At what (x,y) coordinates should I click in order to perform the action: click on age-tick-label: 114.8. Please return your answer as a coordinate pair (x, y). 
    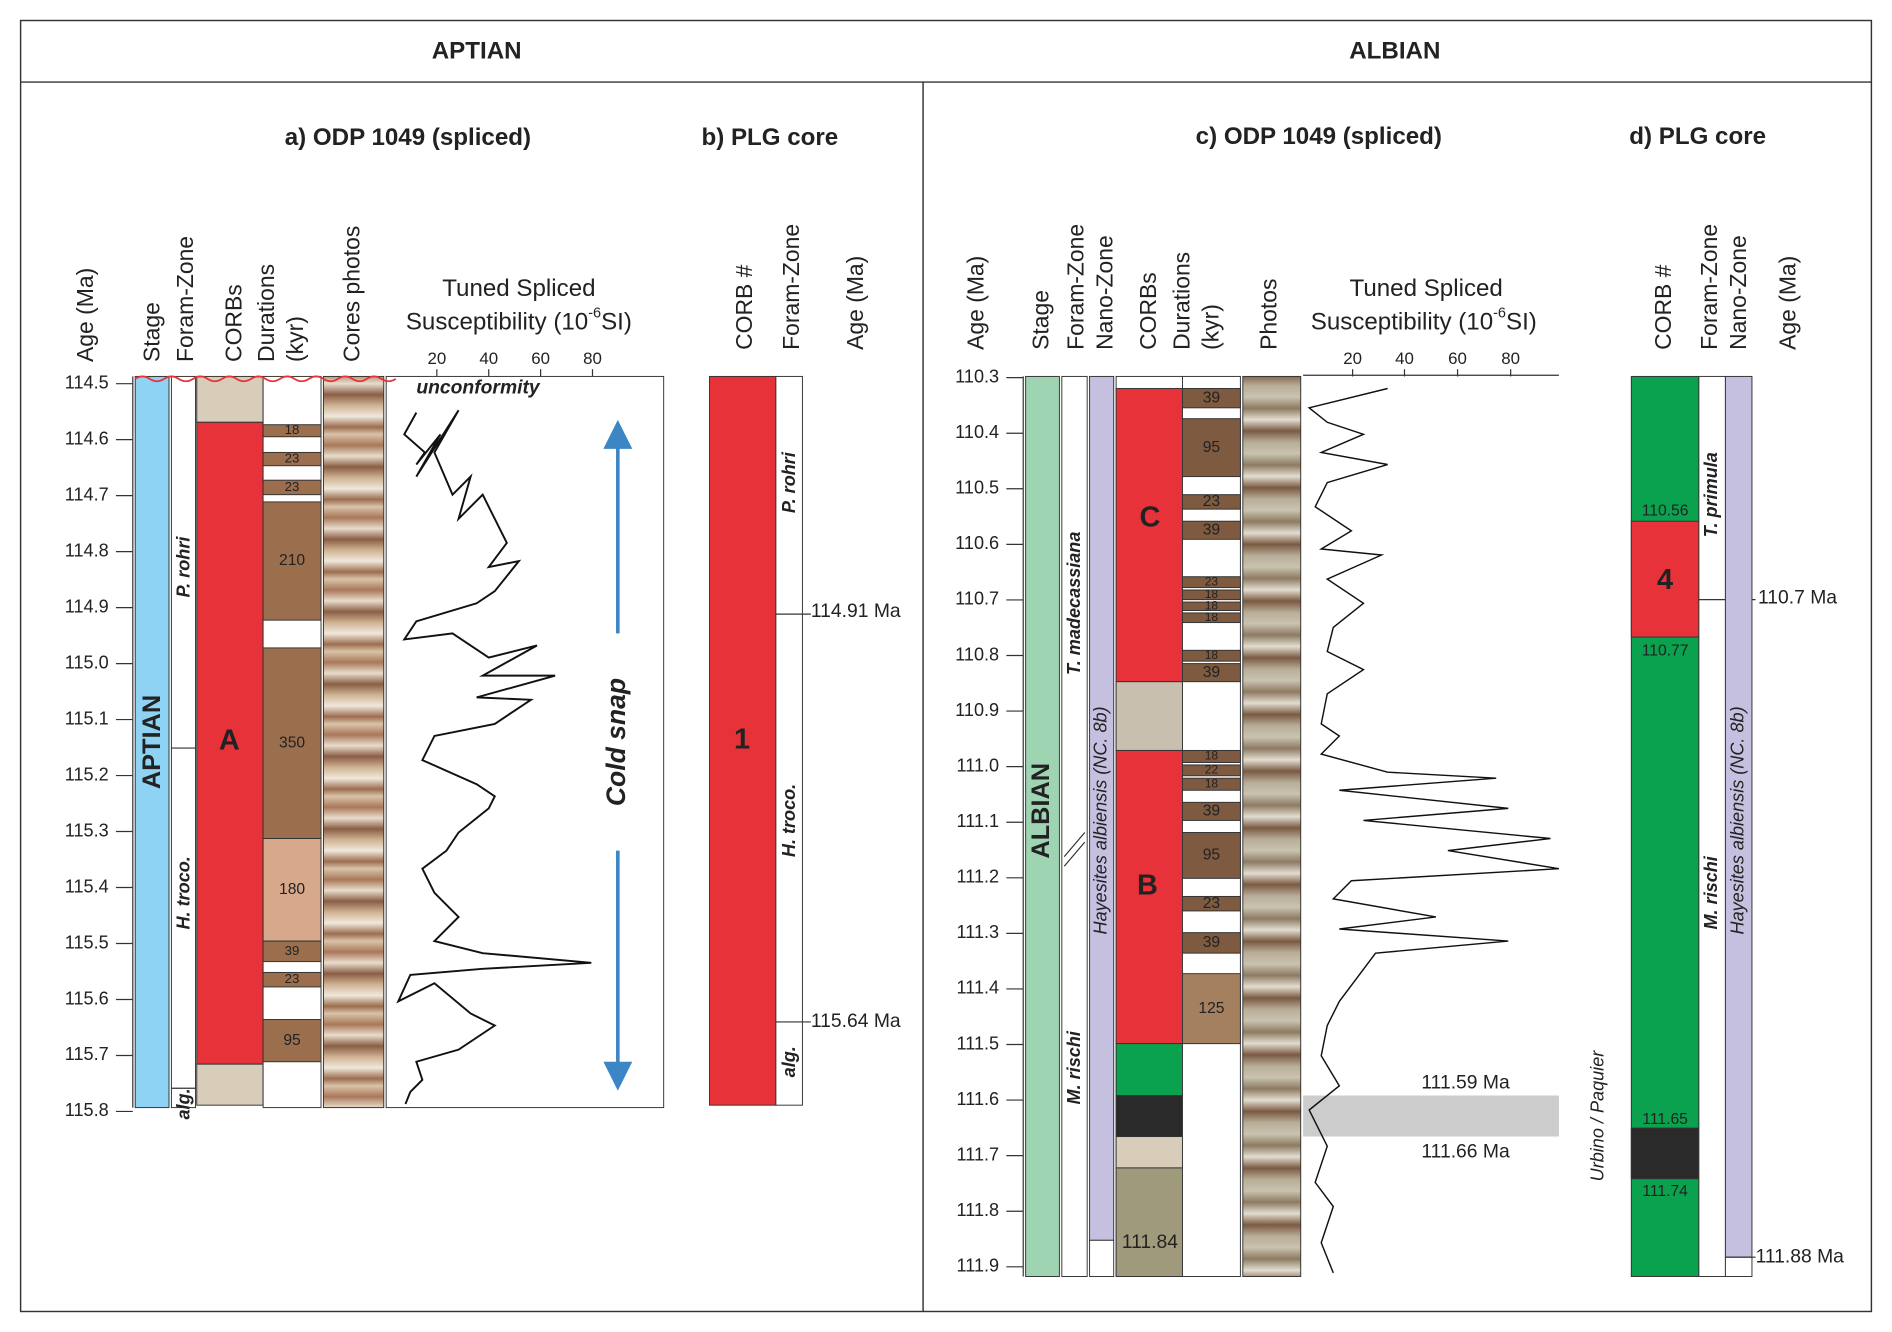
    Looking at the image, I should click on (87, 550).